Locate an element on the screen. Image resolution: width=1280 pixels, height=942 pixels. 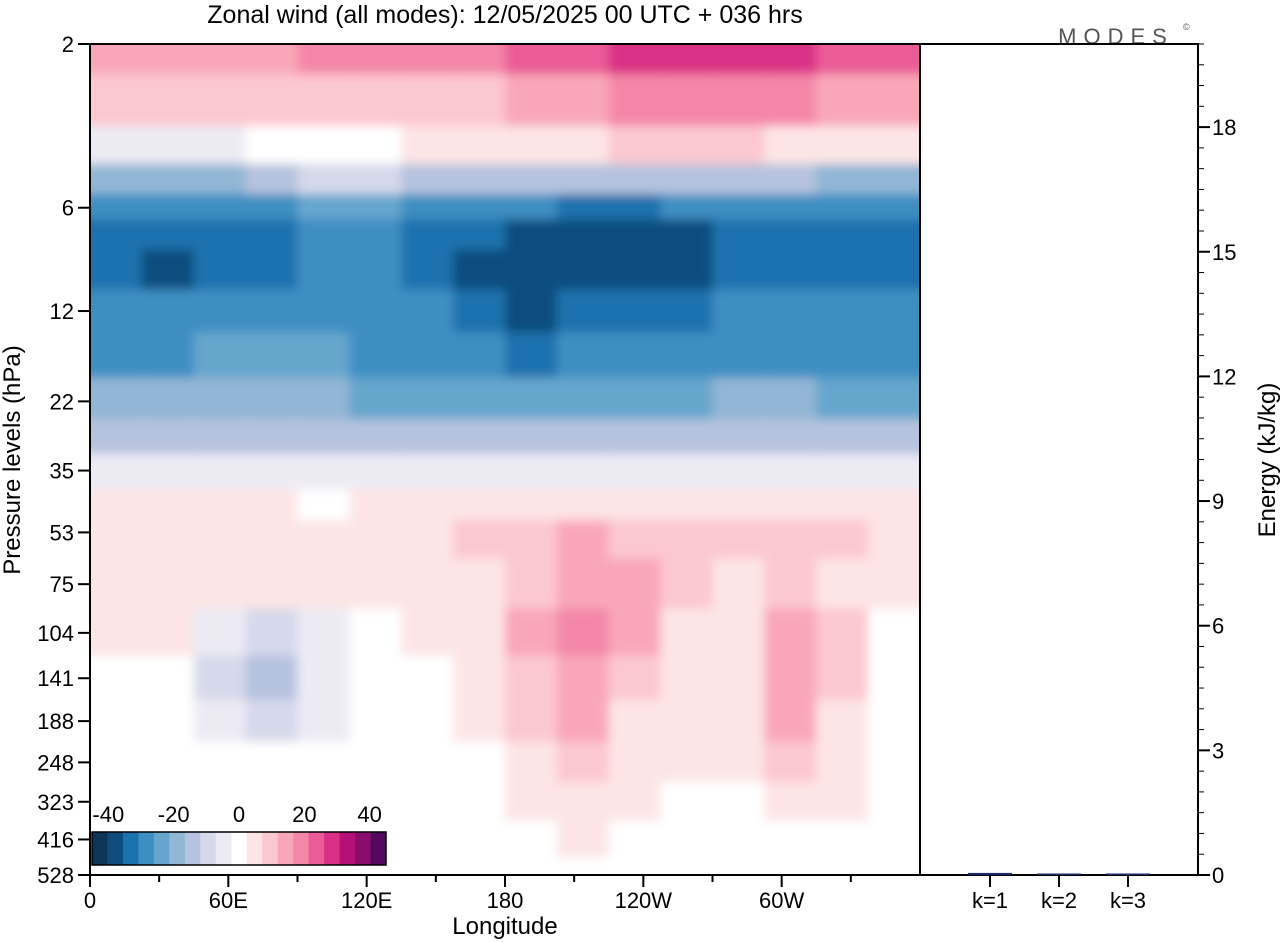
y-axis-label: Pressure levels (hPa) is located at coordinates (13, 459).